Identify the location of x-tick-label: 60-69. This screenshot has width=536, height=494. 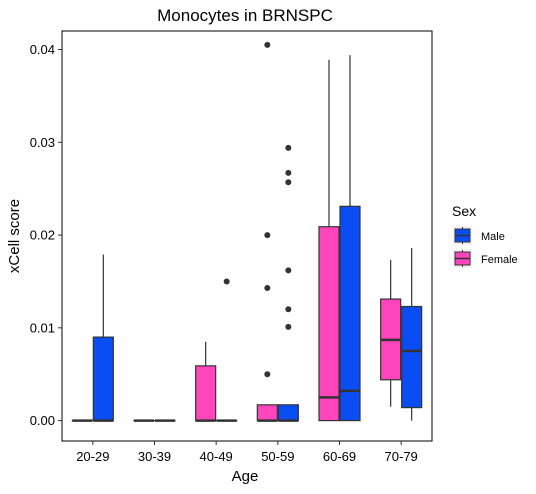
(339, 456).